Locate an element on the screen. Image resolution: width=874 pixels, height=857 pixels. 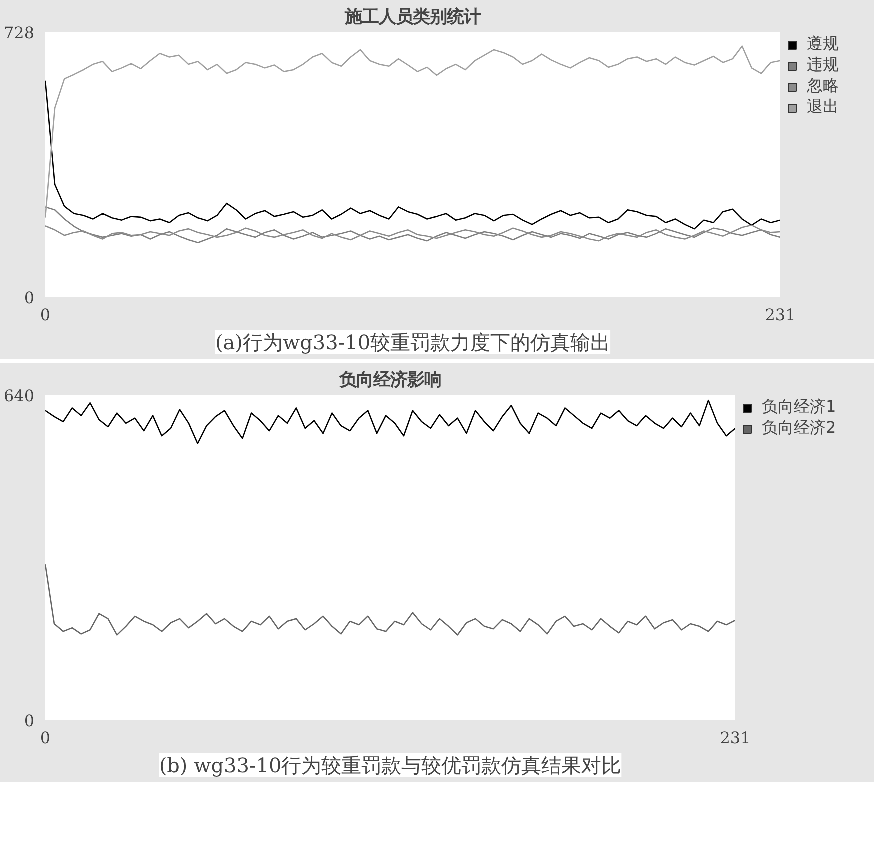
legend-label: 忽略 is located at coordinates (823, 86).